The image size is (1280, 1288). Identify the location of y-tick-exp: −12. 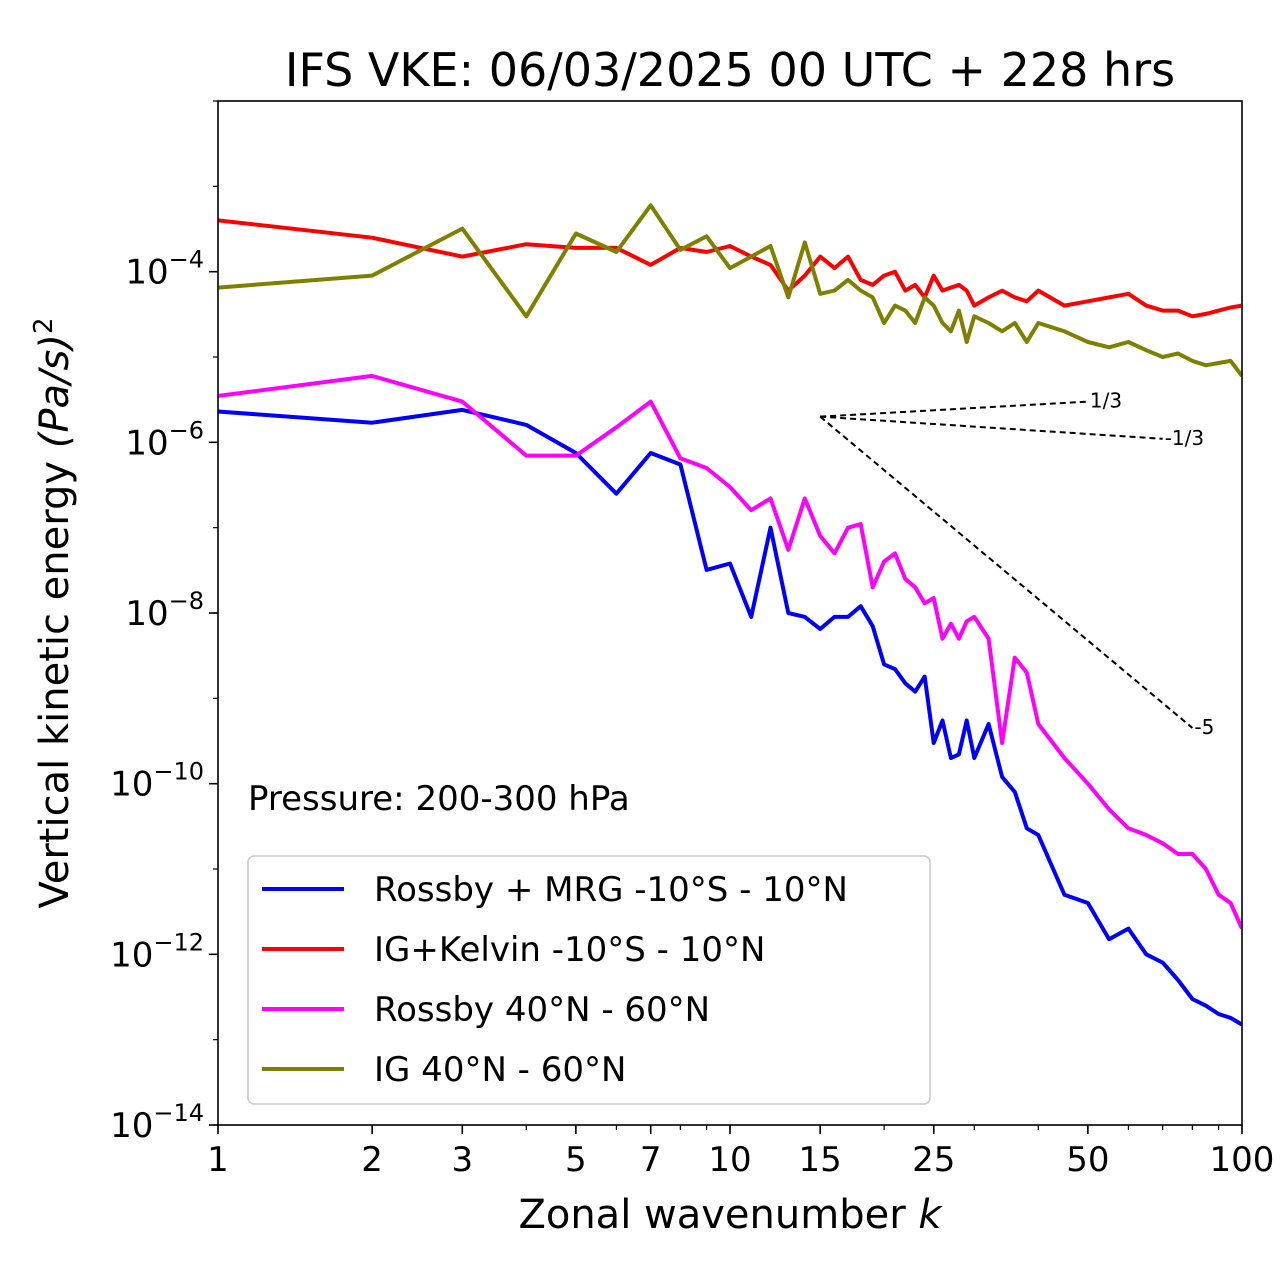
(178, 942).